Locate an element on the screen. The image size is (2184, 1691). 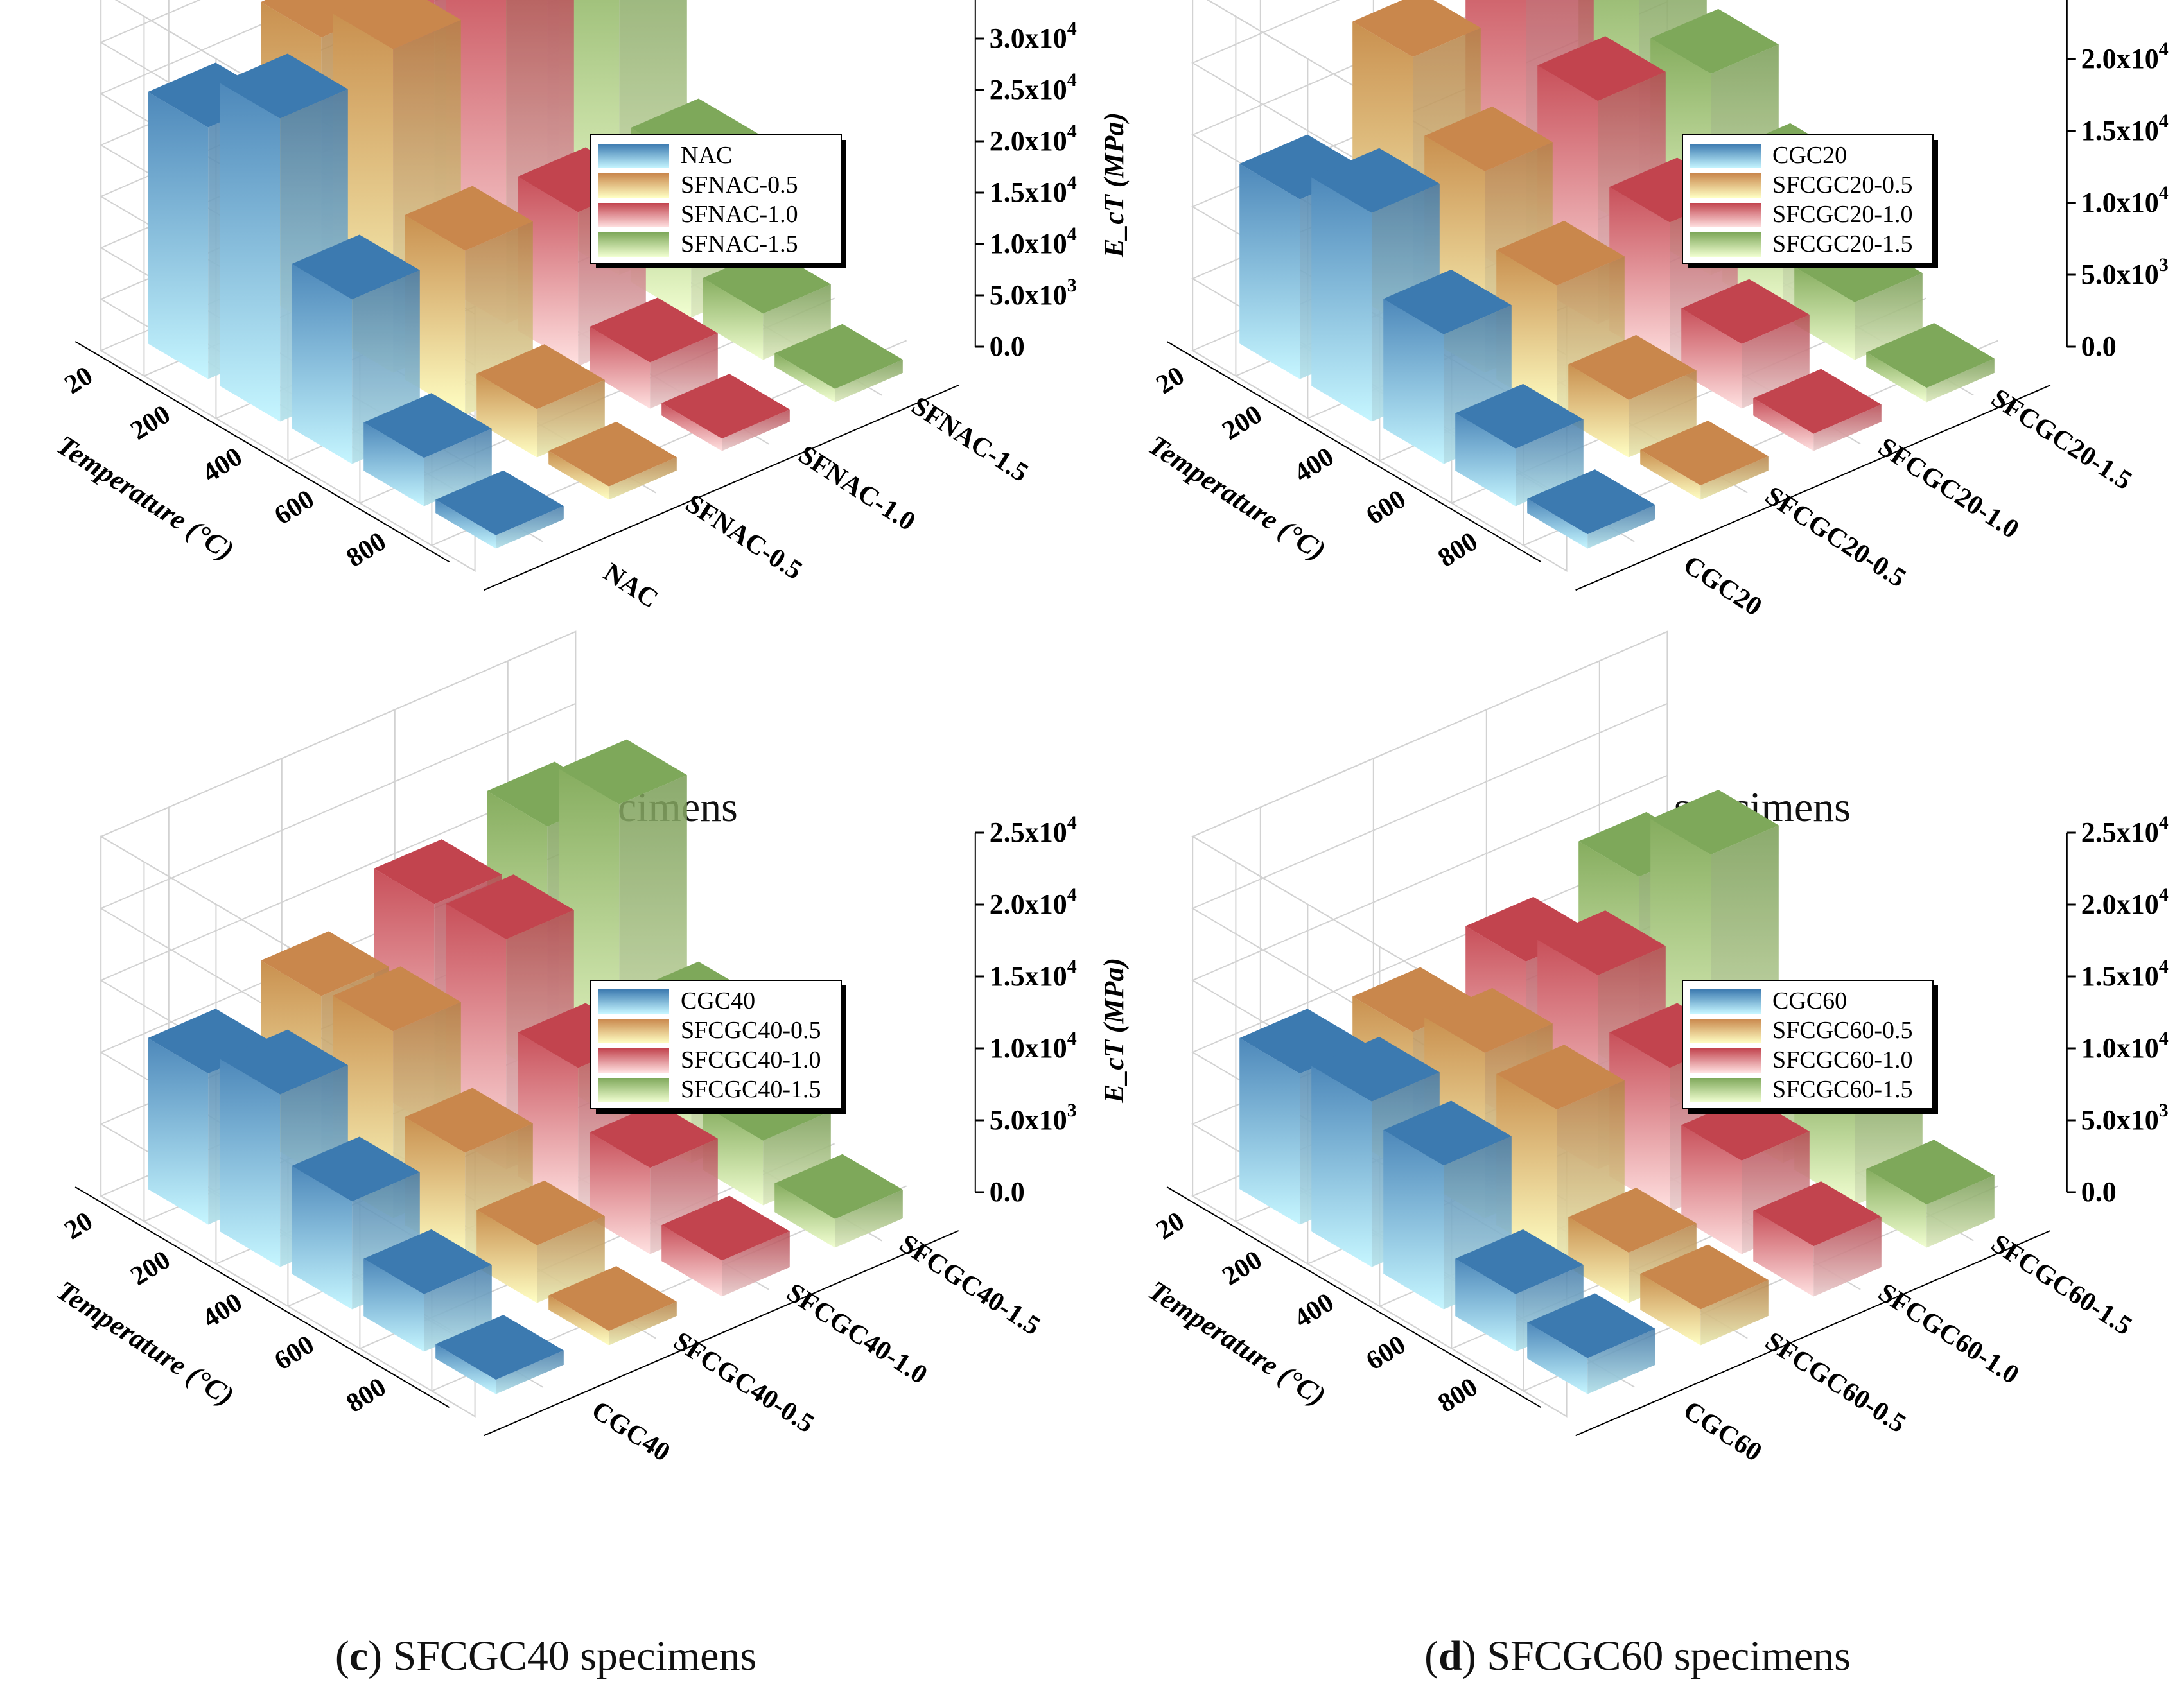
caption-d: (d) SFCGC60 specimens is located at coordinates (1637, 1656).